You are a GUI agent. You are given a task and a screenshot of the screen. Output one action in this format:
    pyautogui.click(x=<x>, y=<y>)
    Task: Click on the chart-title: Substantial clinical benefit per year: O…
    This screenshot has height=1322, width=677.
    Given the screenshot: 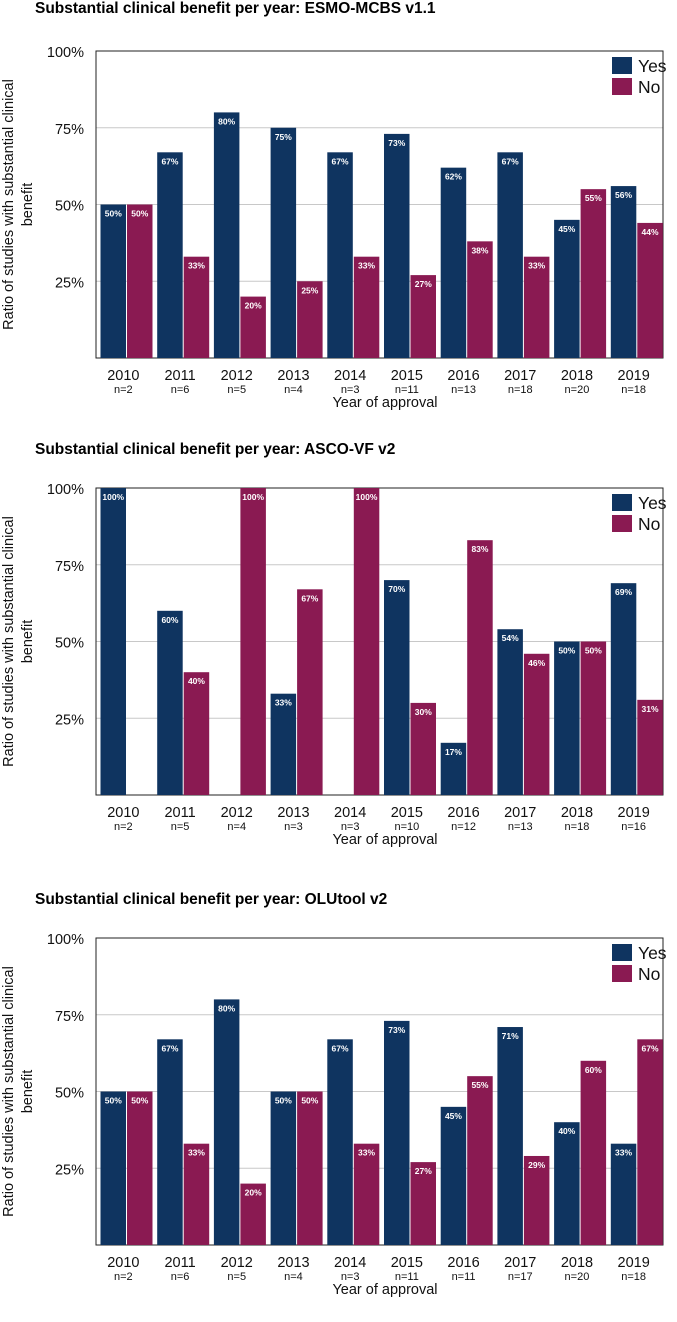 What is the action you would take?
    pyautogui.click(x=211, y=899)
    